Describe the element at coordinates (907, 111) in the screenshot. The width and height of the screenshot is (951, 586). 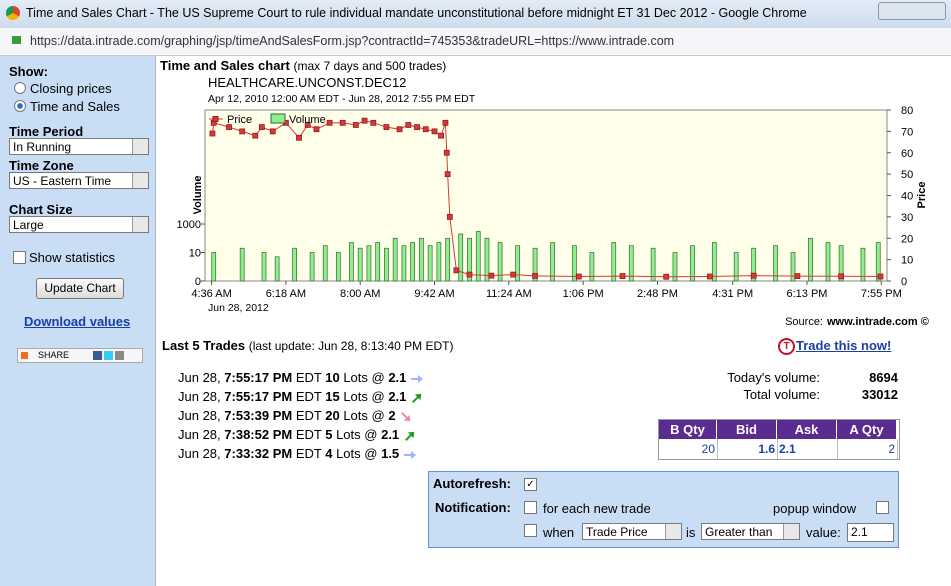
I see `y2-tick-label: 80` at that location.